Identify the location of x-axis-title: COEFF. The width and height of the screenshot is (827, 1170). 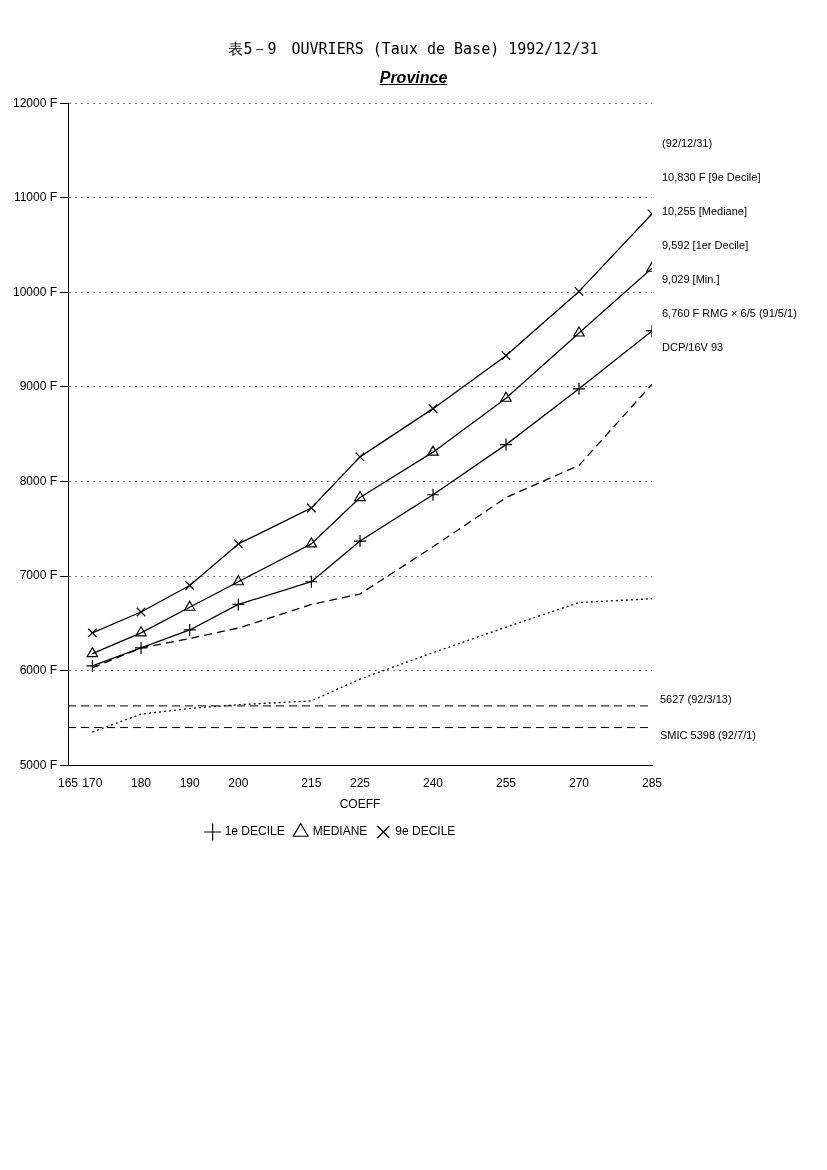
(360, 804).